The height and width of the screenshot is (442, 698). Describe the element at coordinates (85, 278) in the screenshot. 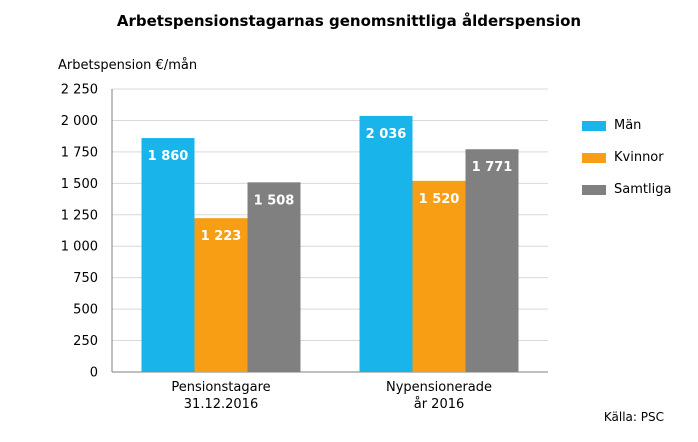

I see `y-tick-label: 750` at that location.